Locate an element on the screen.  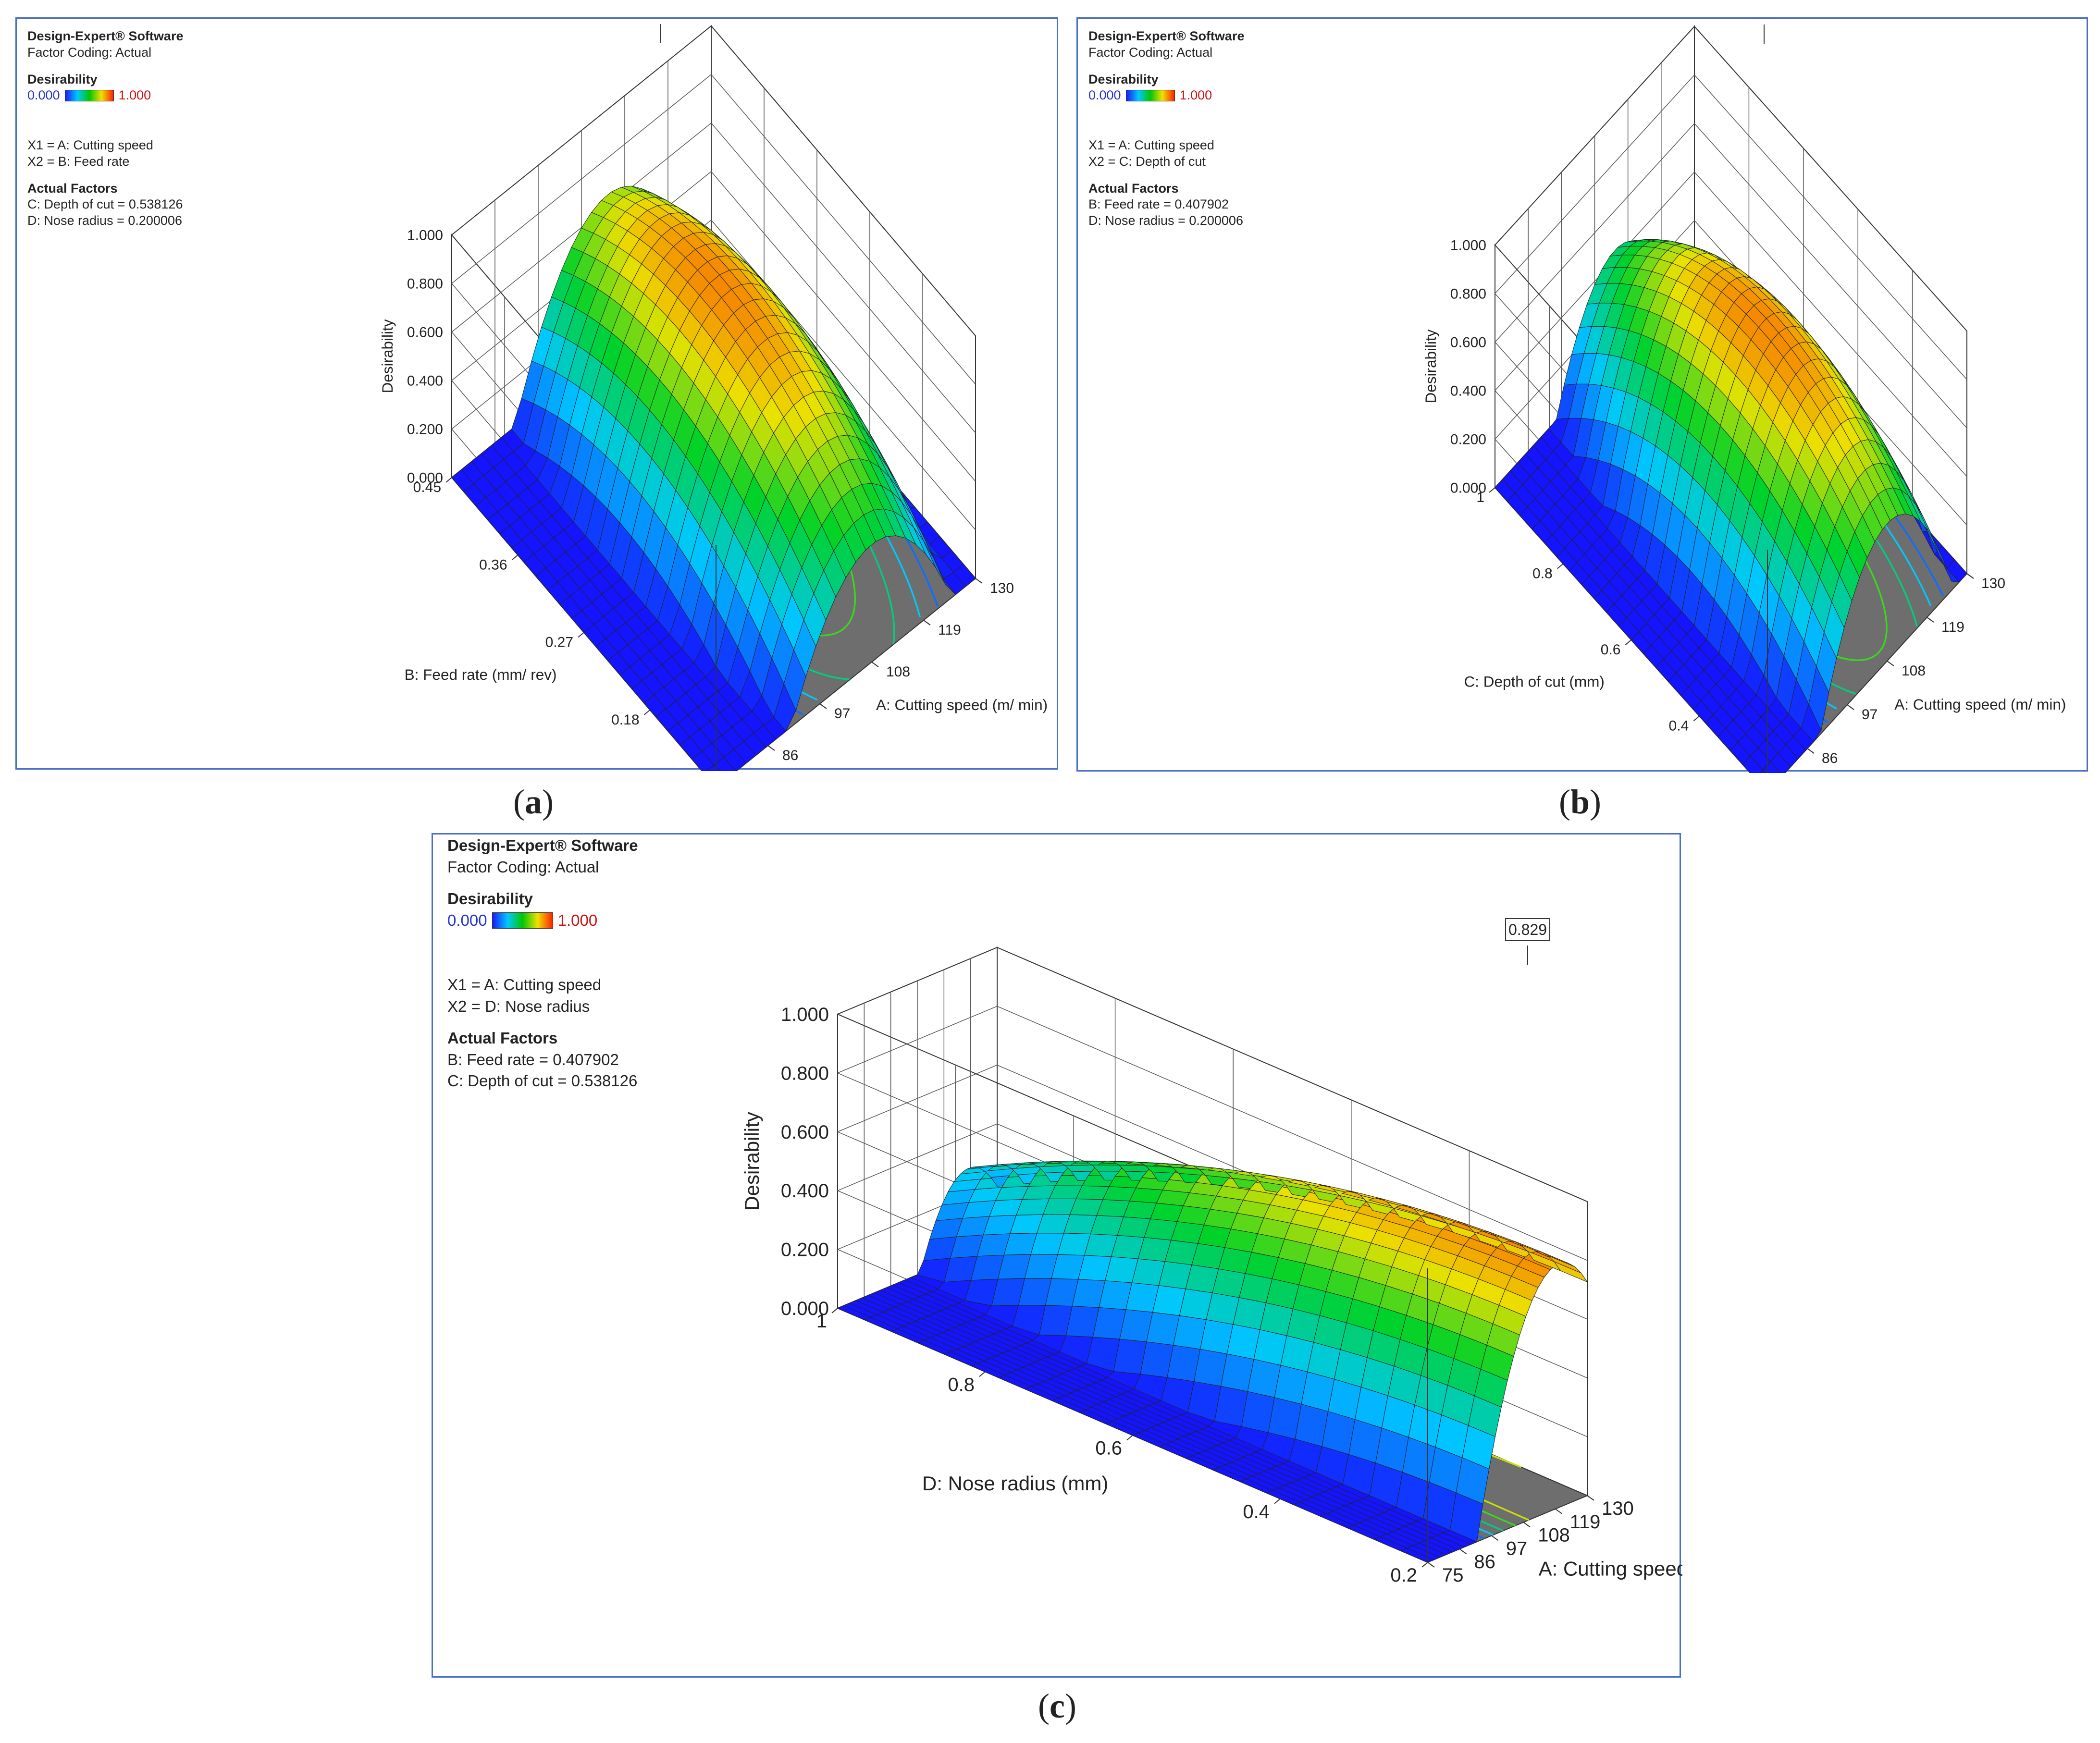
y-tick-label: 1 is located at coordinates (1480, 497).